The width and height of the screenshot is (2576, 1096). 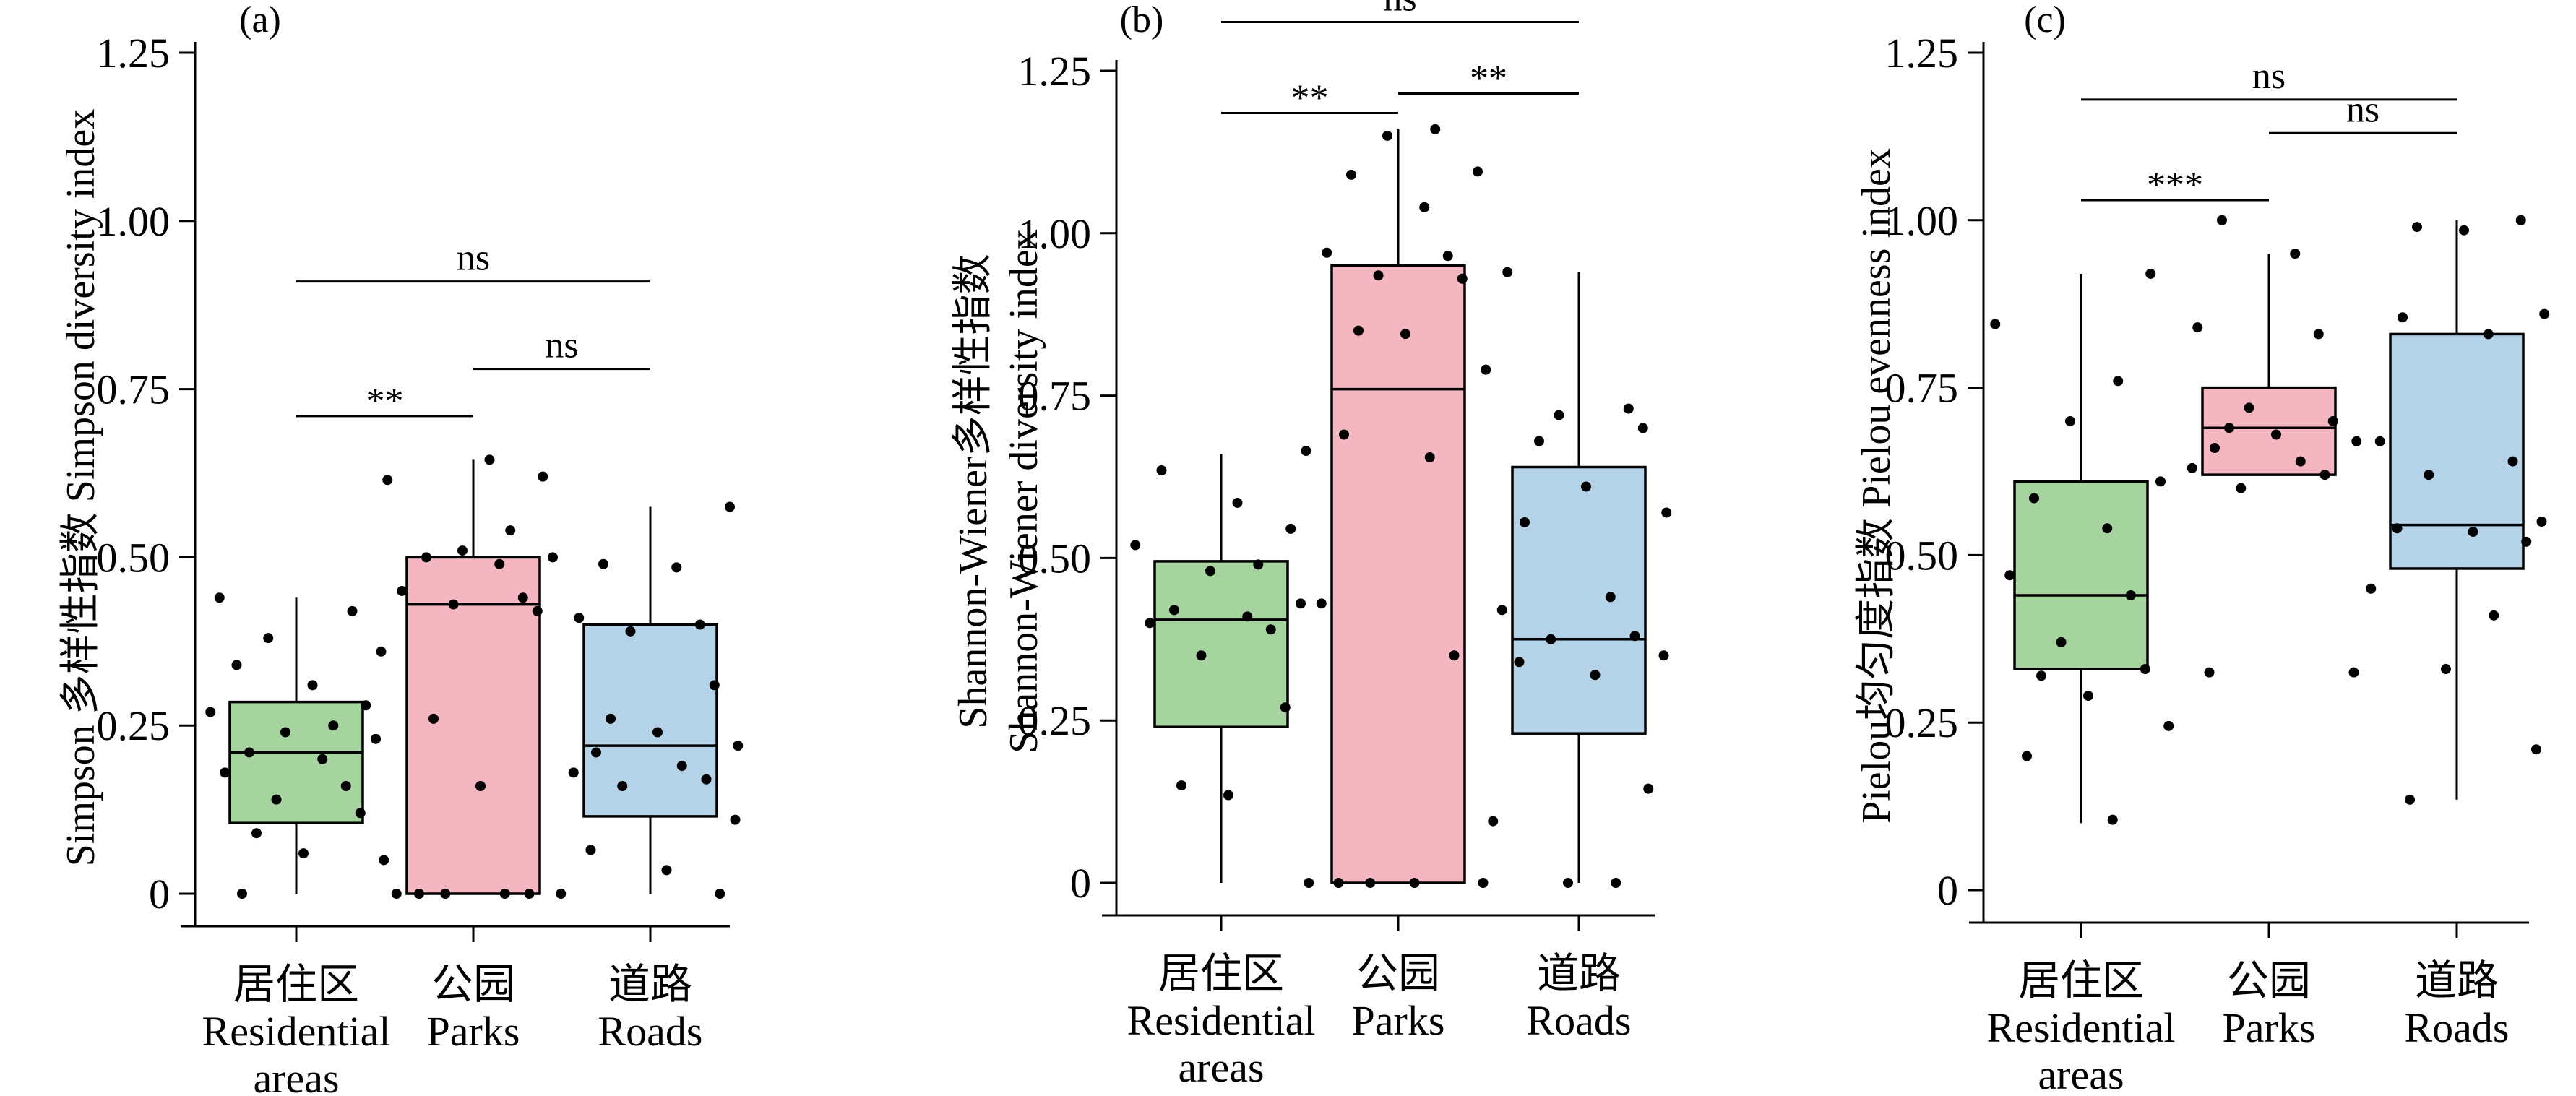 What do you see at coordinates (473, 984) in the screenshot?
I see `x-category-label-cn: 公园` at bounding box center [473, 984].